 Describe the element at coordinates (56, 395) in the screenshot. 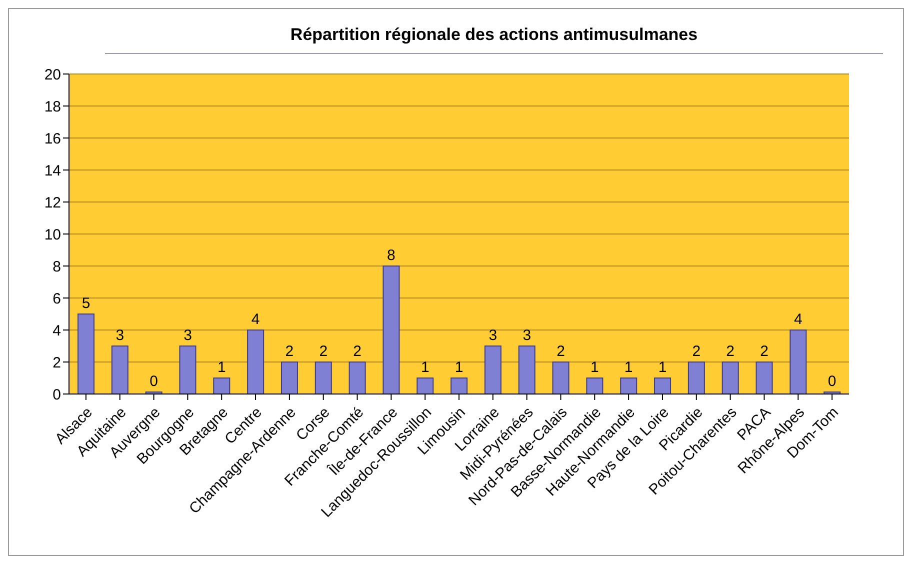

I see `y-tick-label: 0` at that location.